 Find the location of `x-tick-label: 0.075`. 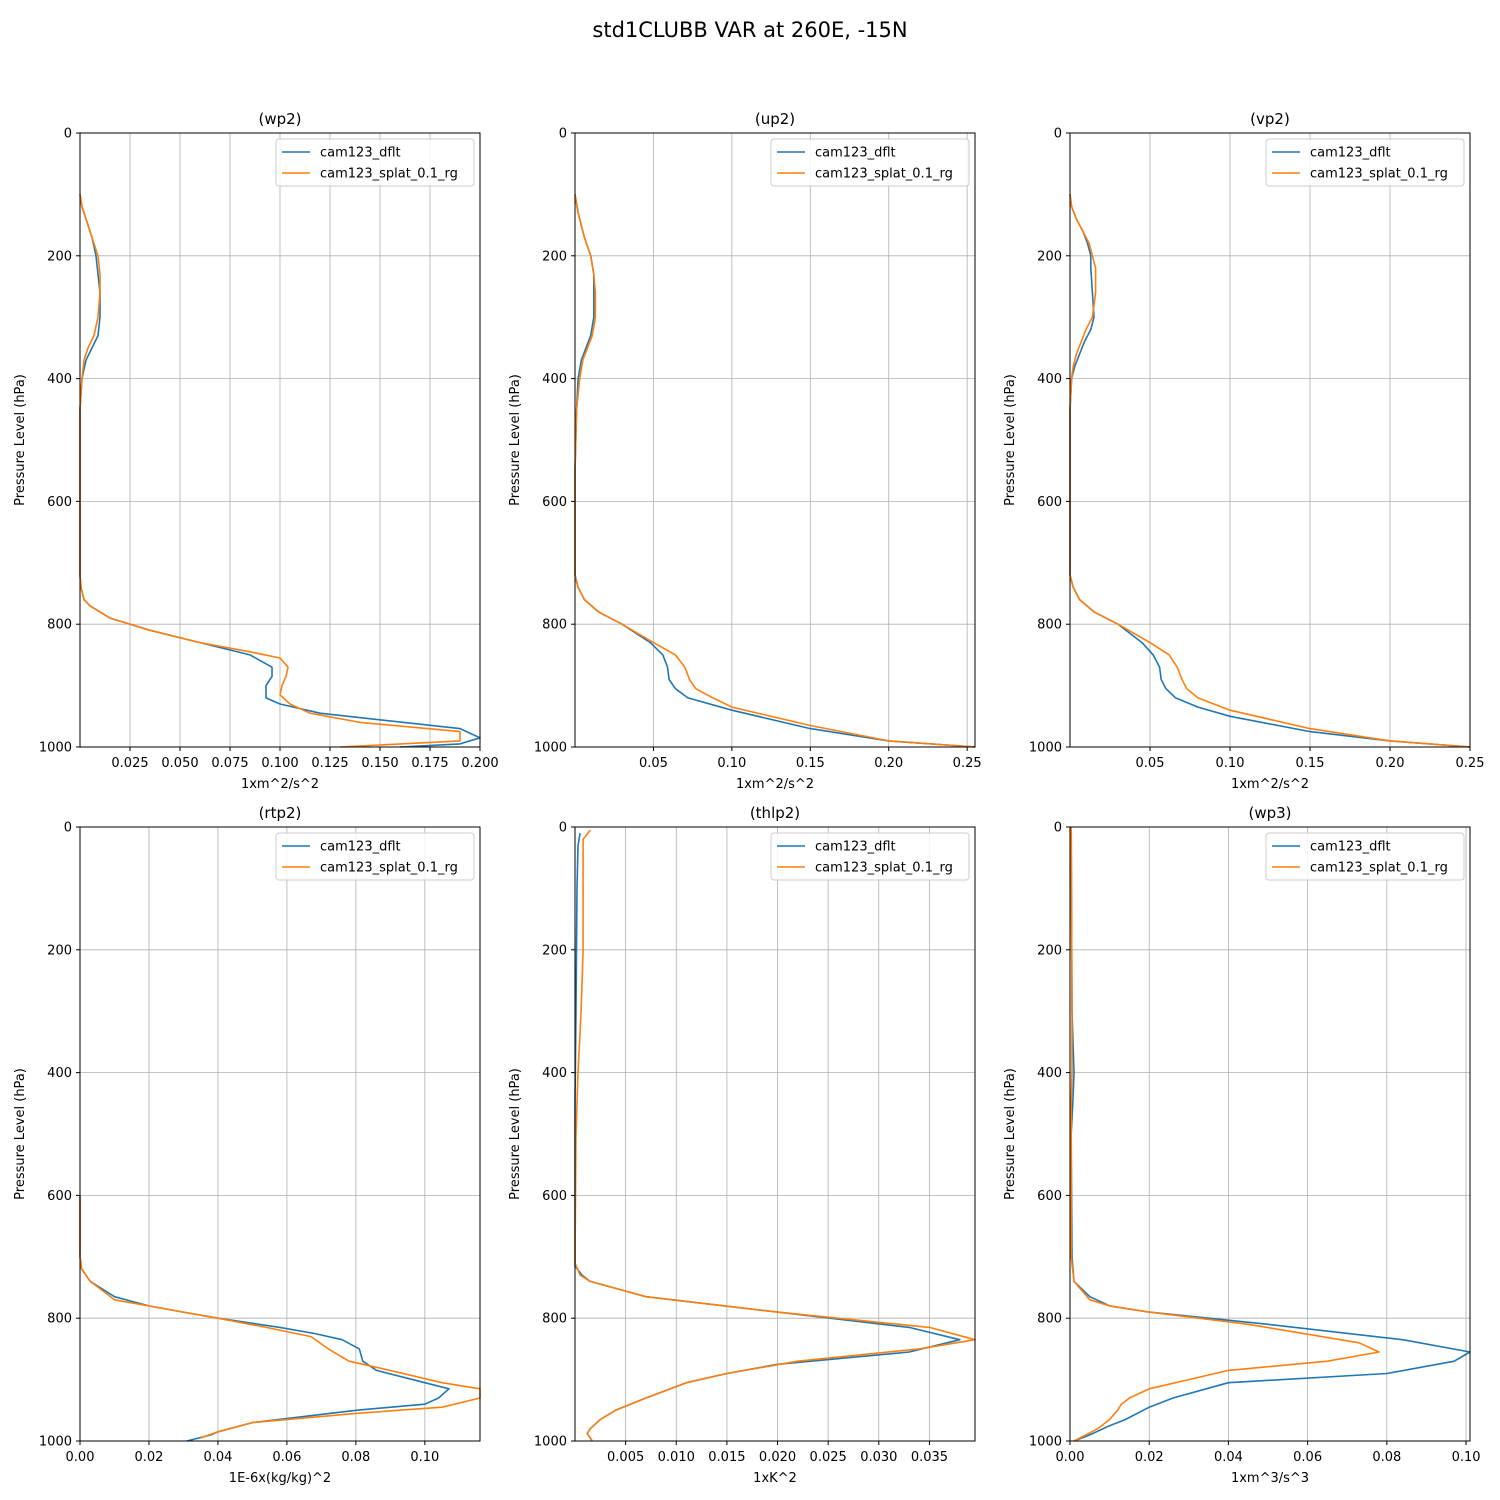

x-tick-label: 0.075 is located at coordinates (229, 763).